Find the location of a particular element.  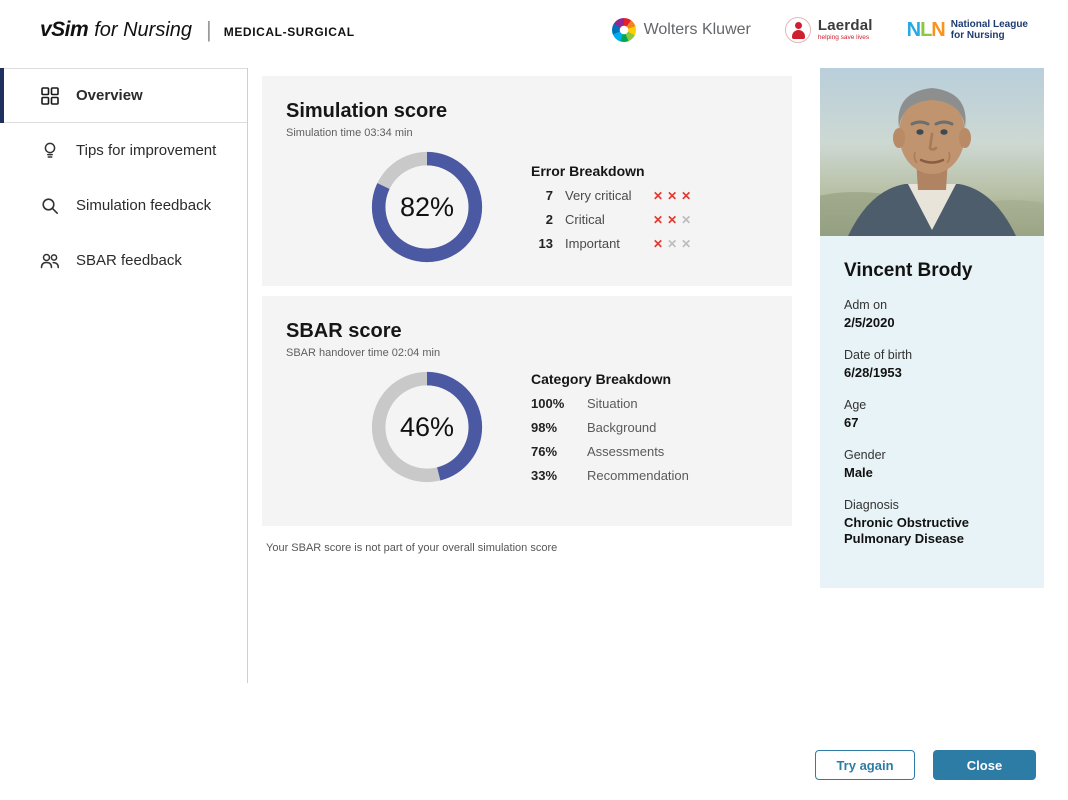

error-count: 2 is located at coordinates (549, 219).